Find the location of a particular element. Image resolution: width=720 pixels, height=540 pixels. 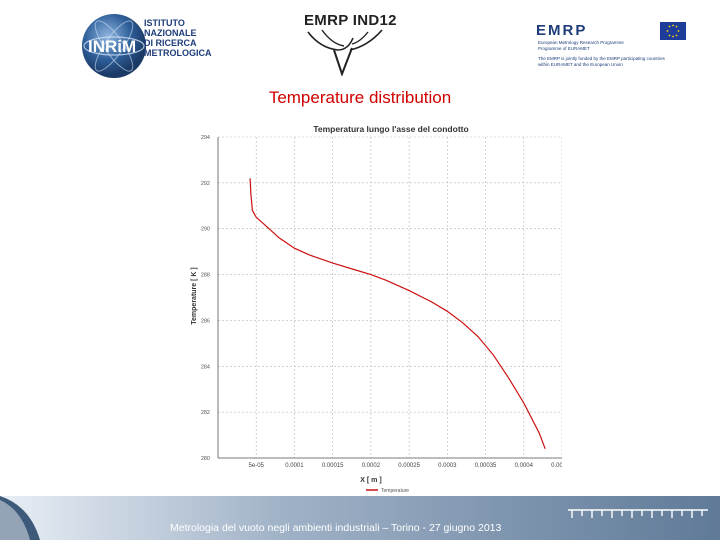

emrp-word: EMRP is located at coordinates (562, 30).